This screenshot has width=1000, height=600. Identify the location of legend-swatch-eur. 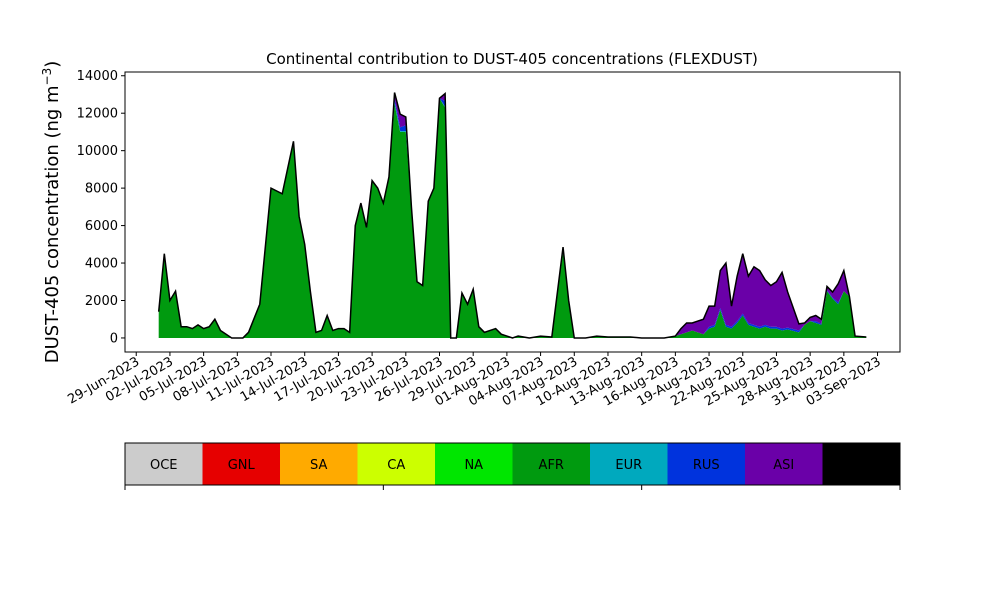
(629, 464).